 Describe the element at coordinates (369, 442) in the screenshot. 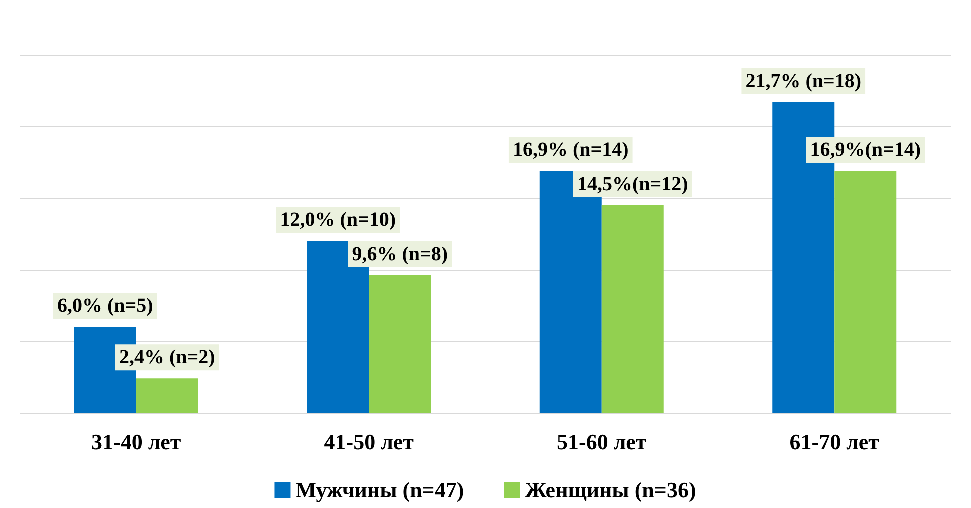

I see `x-tick-label: 41-50 лет` at that location.